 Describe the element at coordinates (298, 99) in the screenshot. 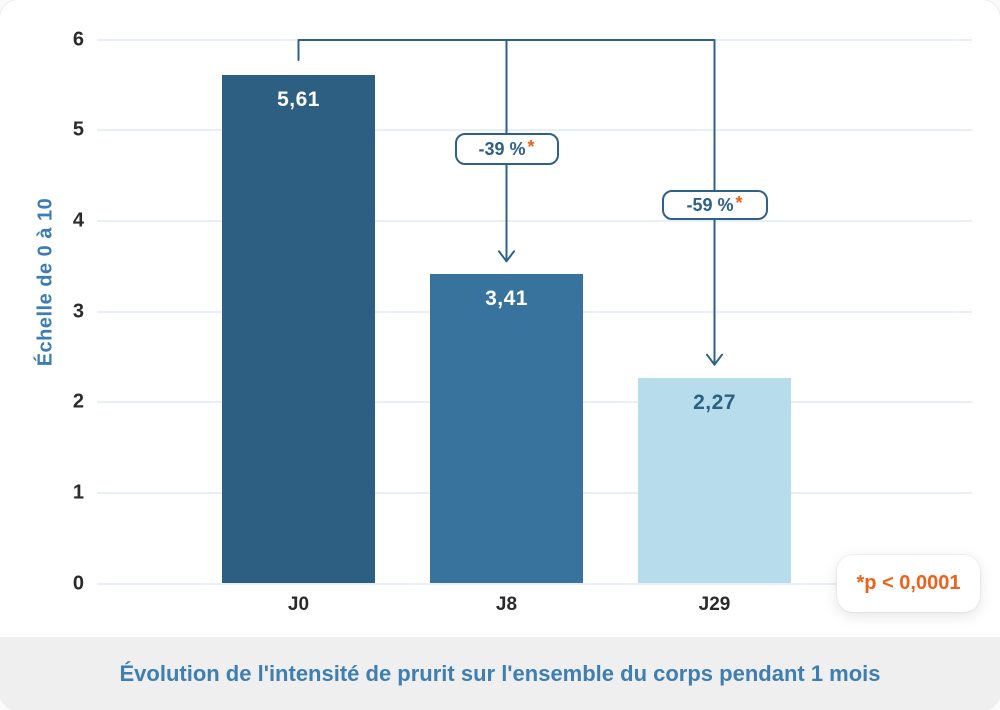

I see `bar-value-j0: 5,61` at that location.